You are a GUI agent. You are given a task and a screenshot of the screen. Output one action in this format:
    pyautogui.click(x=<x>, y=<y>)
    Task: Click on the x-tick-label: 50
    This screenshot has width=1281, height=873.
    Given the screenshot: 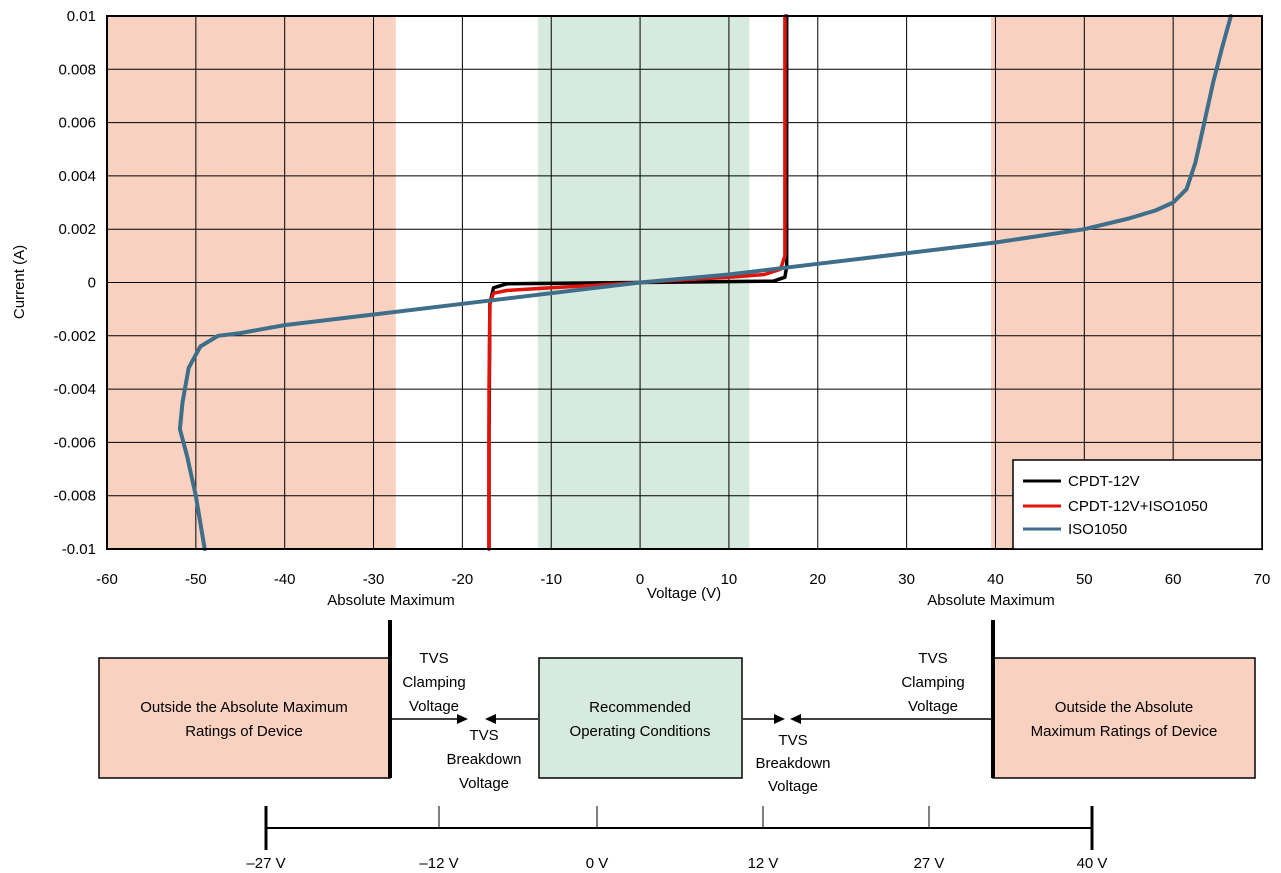 What is the action you would take?
    pyautogui.click(x=1084, y=579)
    